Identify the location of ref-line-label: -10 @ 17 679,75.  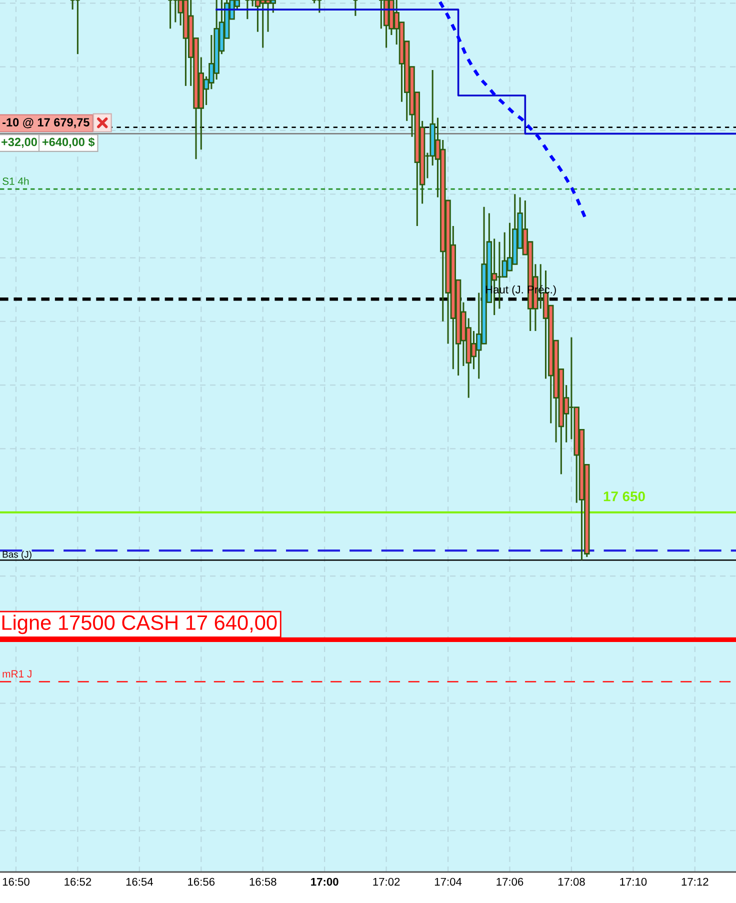
(46, 123).